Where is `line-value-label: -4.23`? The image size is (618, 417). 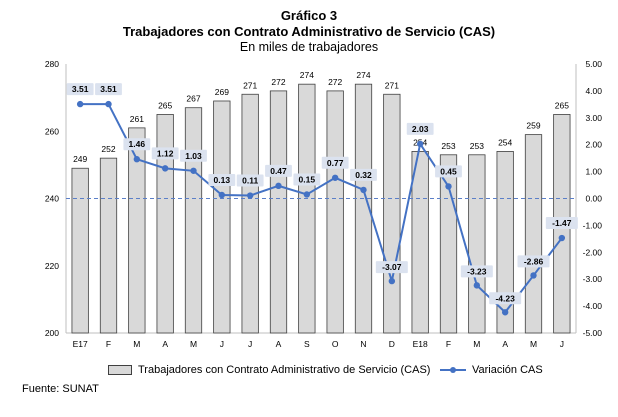 line-value-label: -4.23 is located at coordinates (505, 298).